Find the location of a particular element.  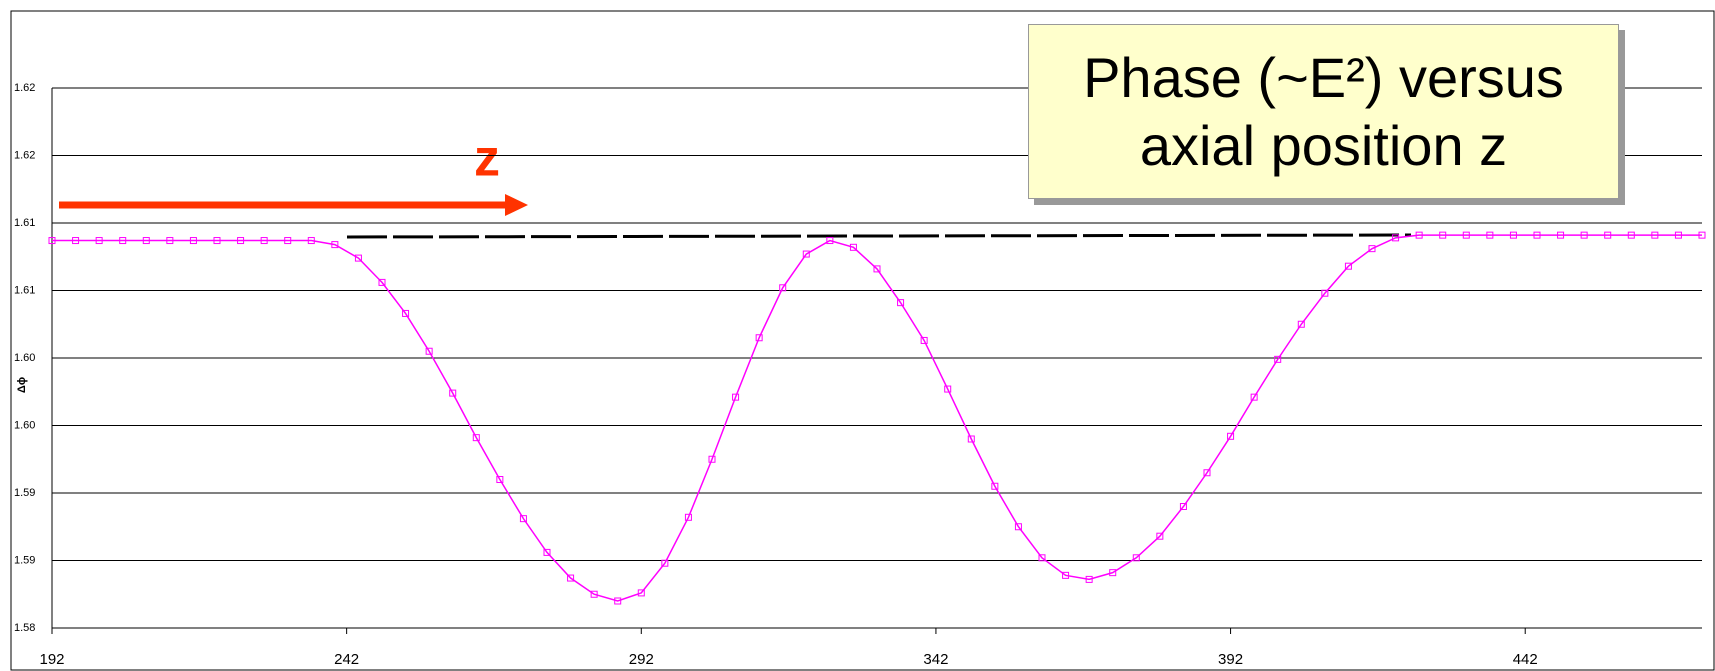

reference-line is located at coordinates (879, 236).